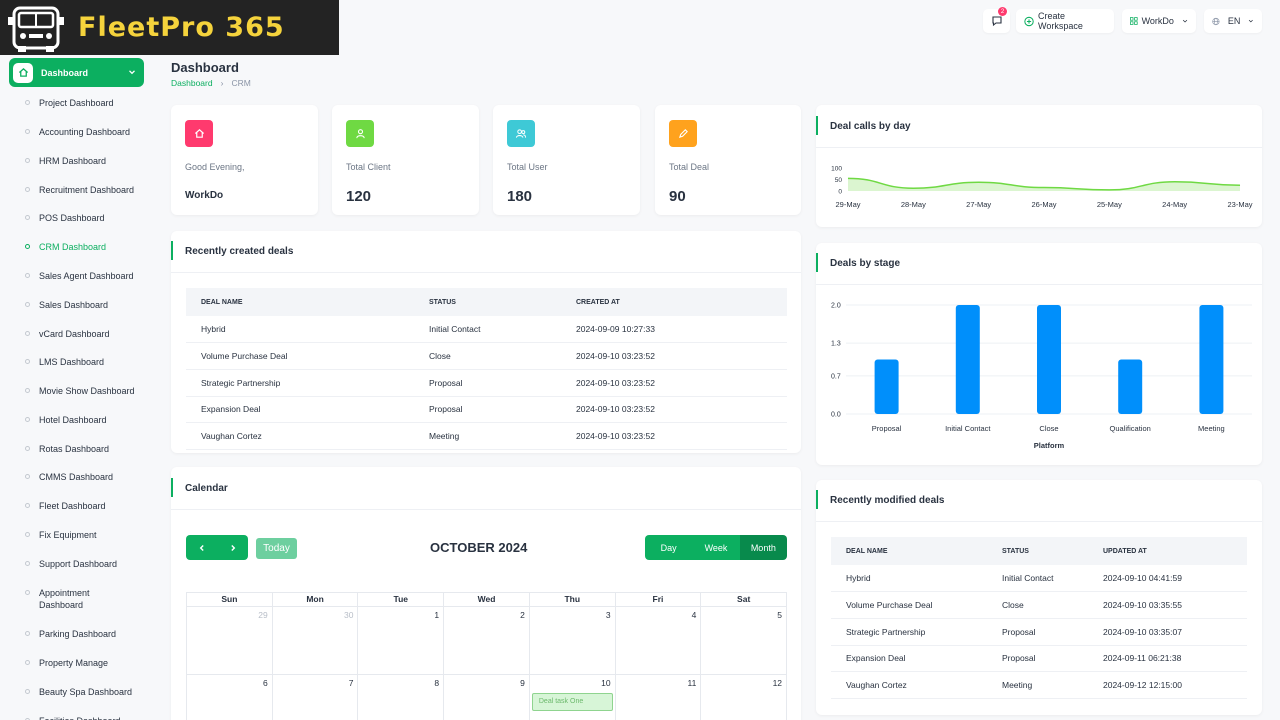  I want to click on calendar-day-cell: 30, so click(315, 641).